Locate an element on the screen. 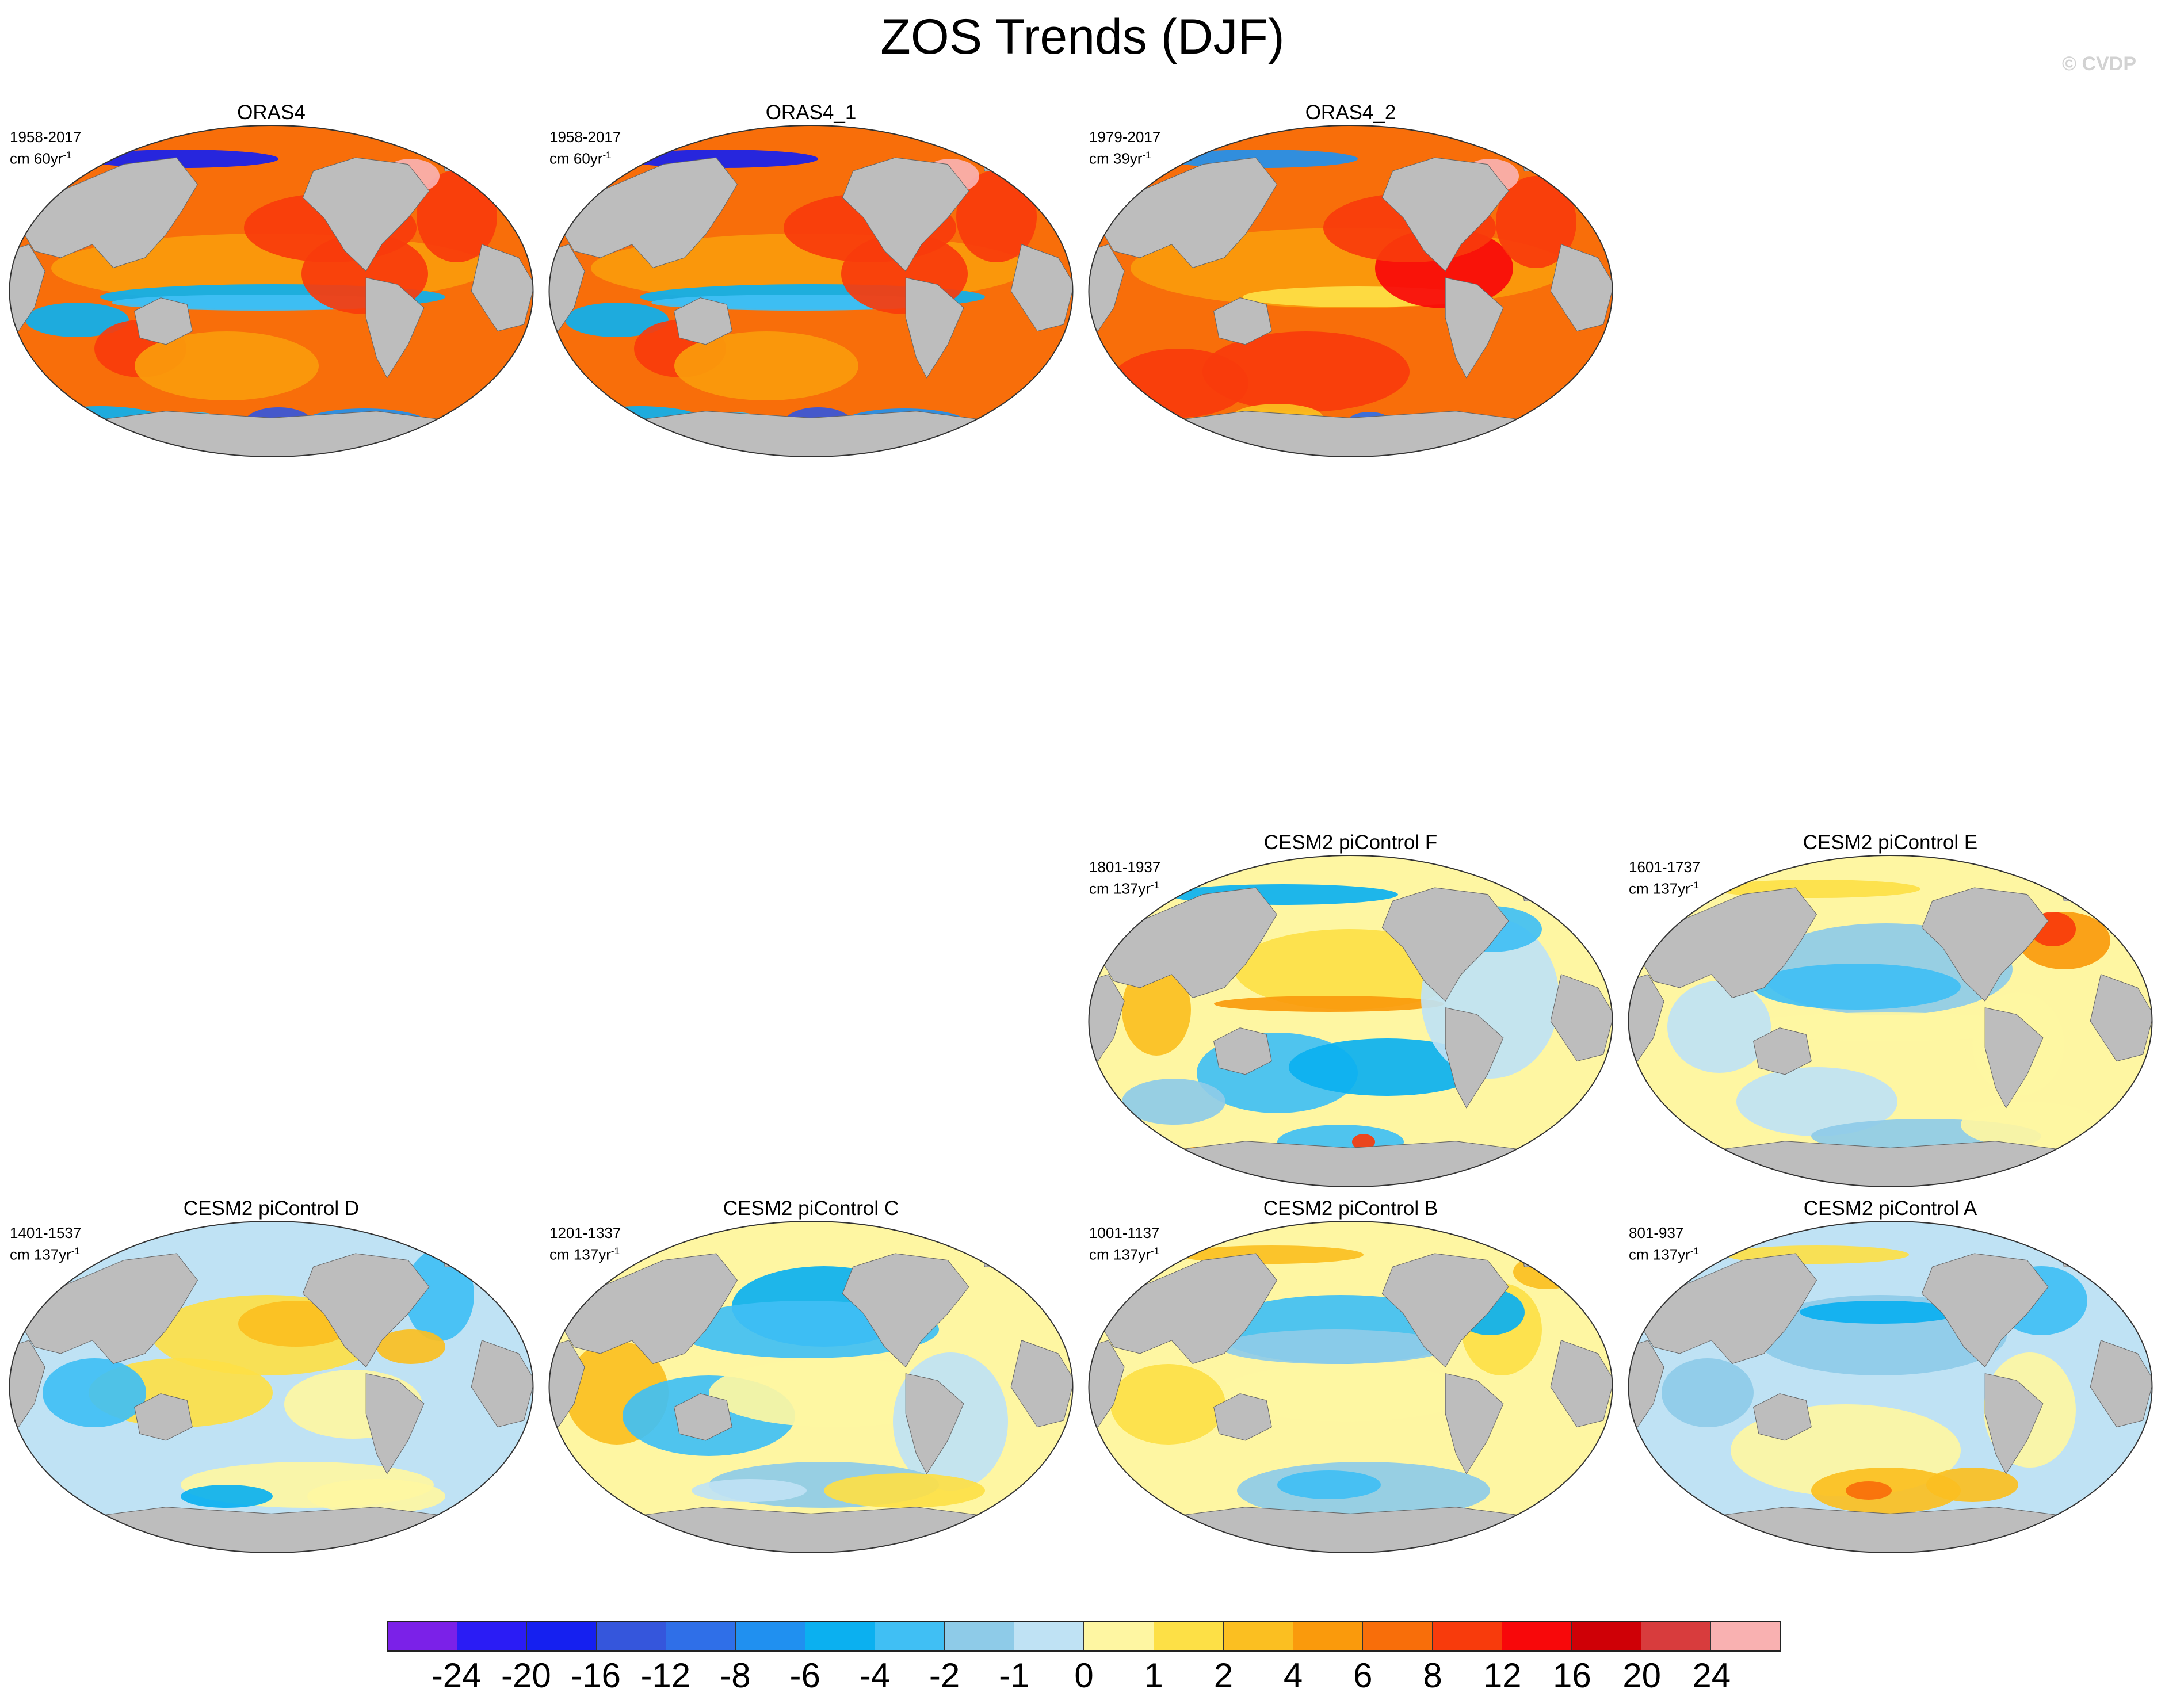 This screenshot has width=2165, height=1708. panel-period: 1958-2017 is located at coordinates (46, 137).